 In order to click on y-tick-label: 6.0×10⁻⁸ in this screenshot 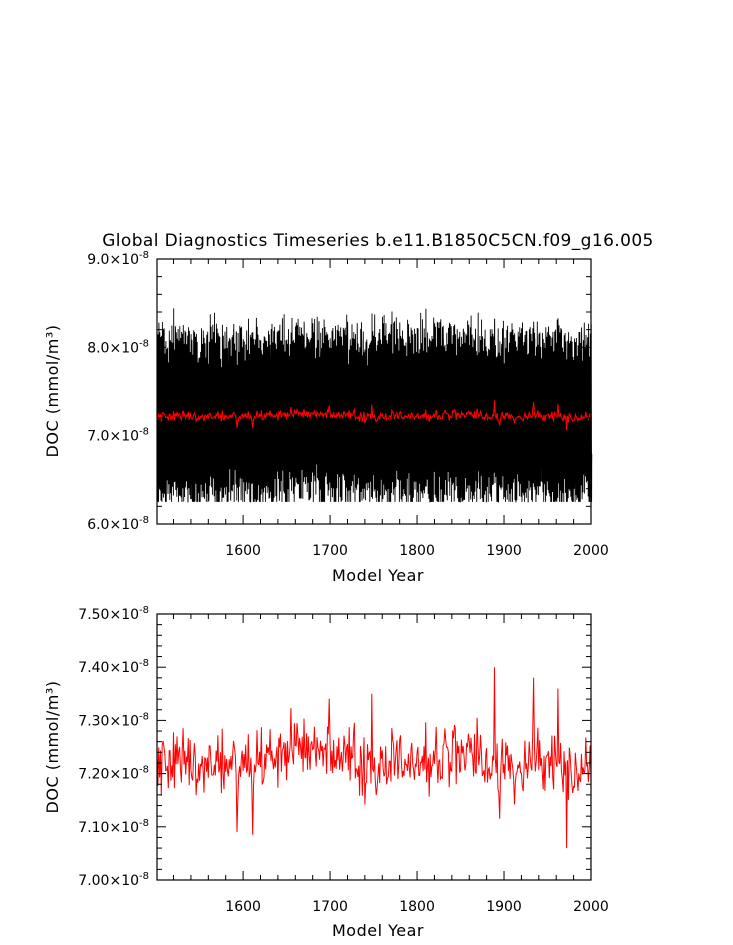, I will do `click(118, 524)`.